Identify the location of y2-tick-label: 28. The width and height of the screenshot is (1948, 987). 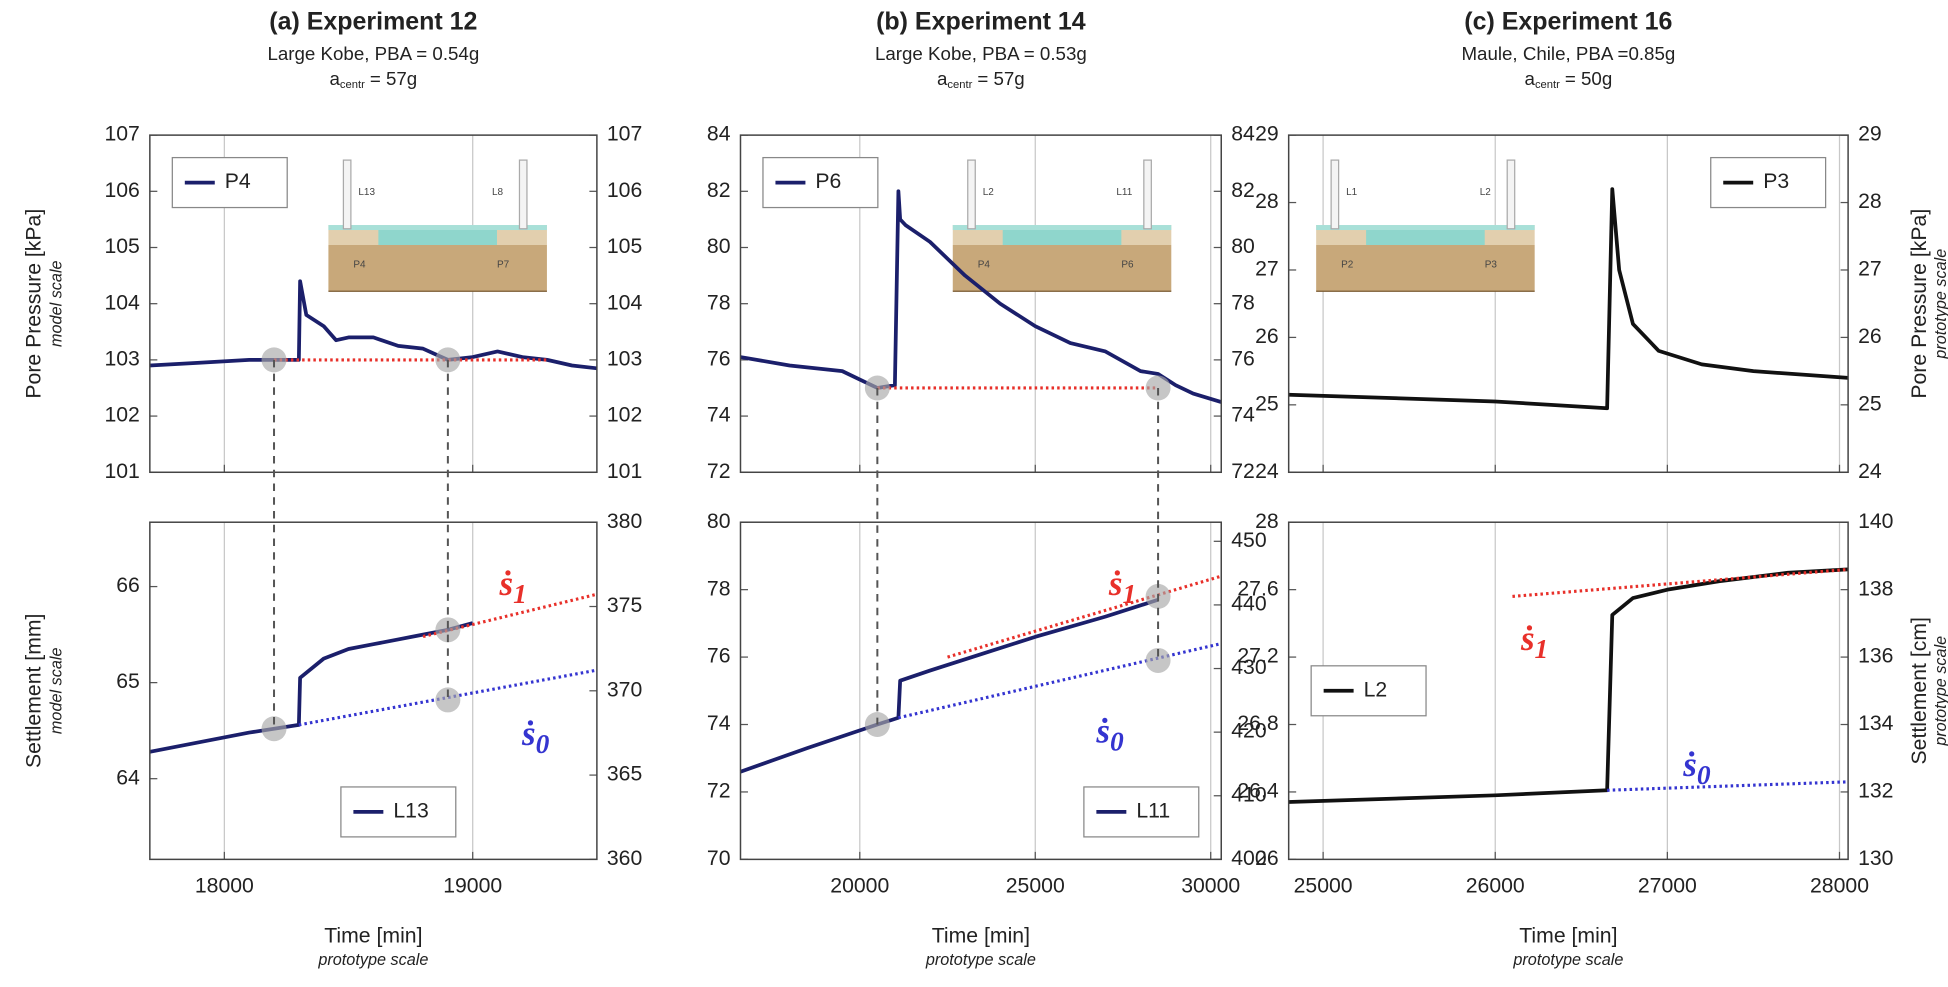
(1870, 201).